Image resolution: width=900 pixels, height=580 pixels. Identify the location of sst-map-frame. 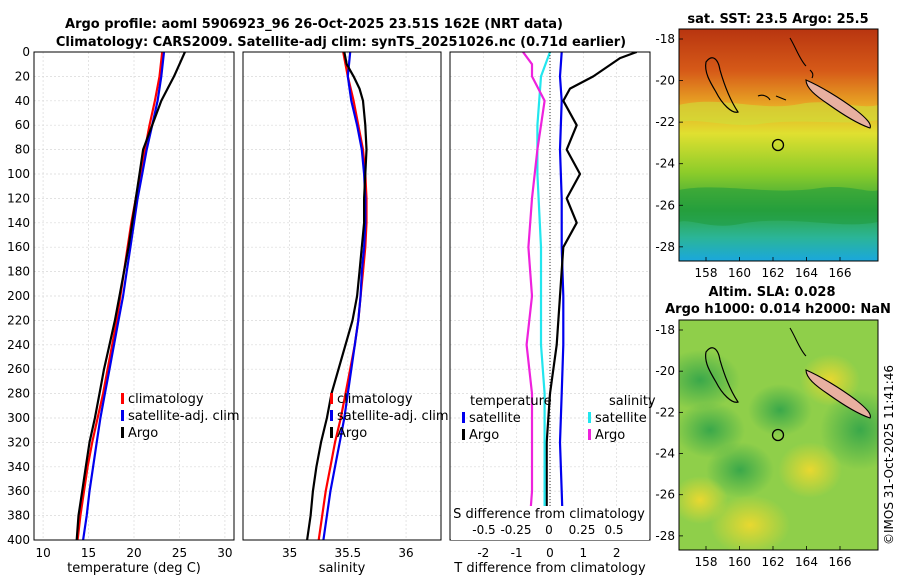
(778, 145).